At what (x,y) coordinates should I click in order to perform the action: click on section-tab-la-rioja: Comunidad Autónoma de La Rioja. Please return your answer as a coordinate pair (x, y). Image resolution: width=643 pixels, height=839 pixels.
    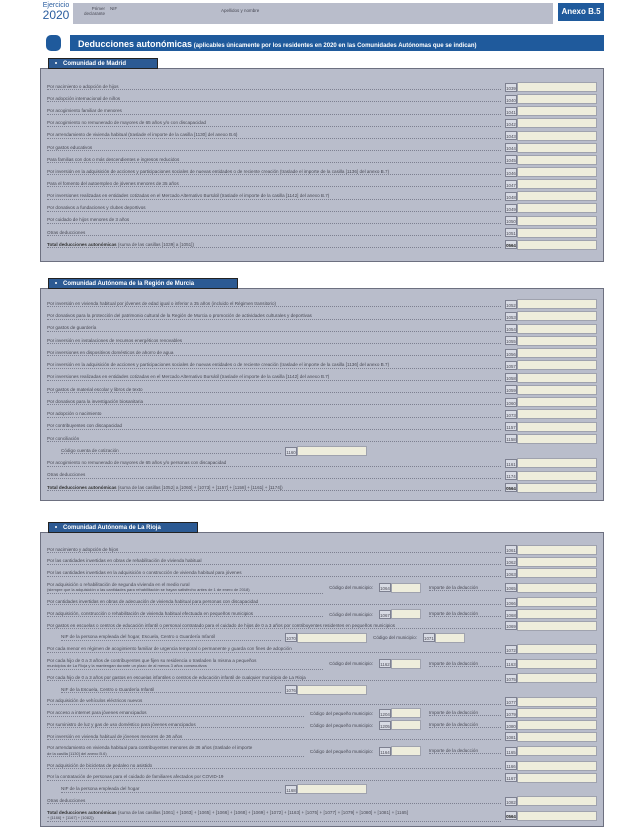
    Looking at the image, I should click on (123, 527).